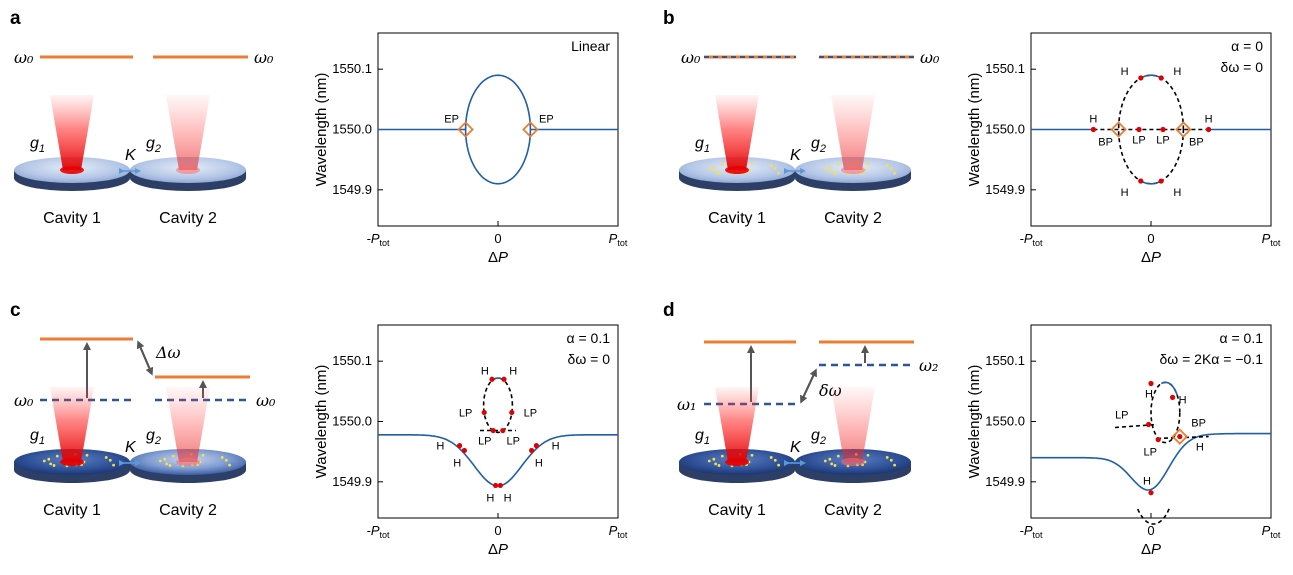  What do you see at coordinates (928, 365) in the screenshot?
I see `level-label-right: ω₂` at bounding box center [928, 365].